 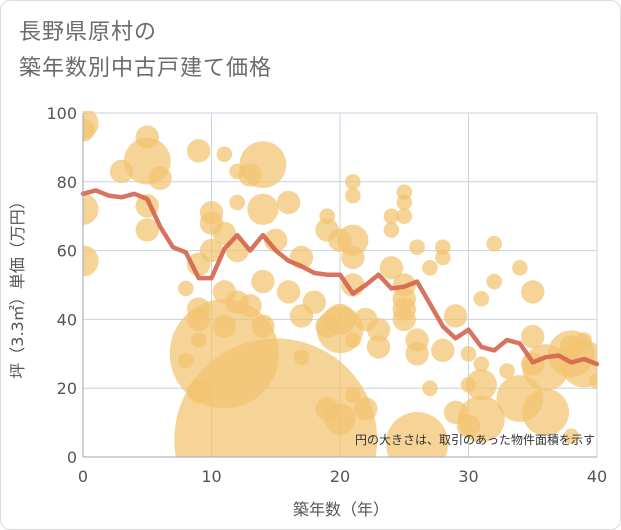 I want to click on y-tick-label: 80, so click(x=67, y=182).